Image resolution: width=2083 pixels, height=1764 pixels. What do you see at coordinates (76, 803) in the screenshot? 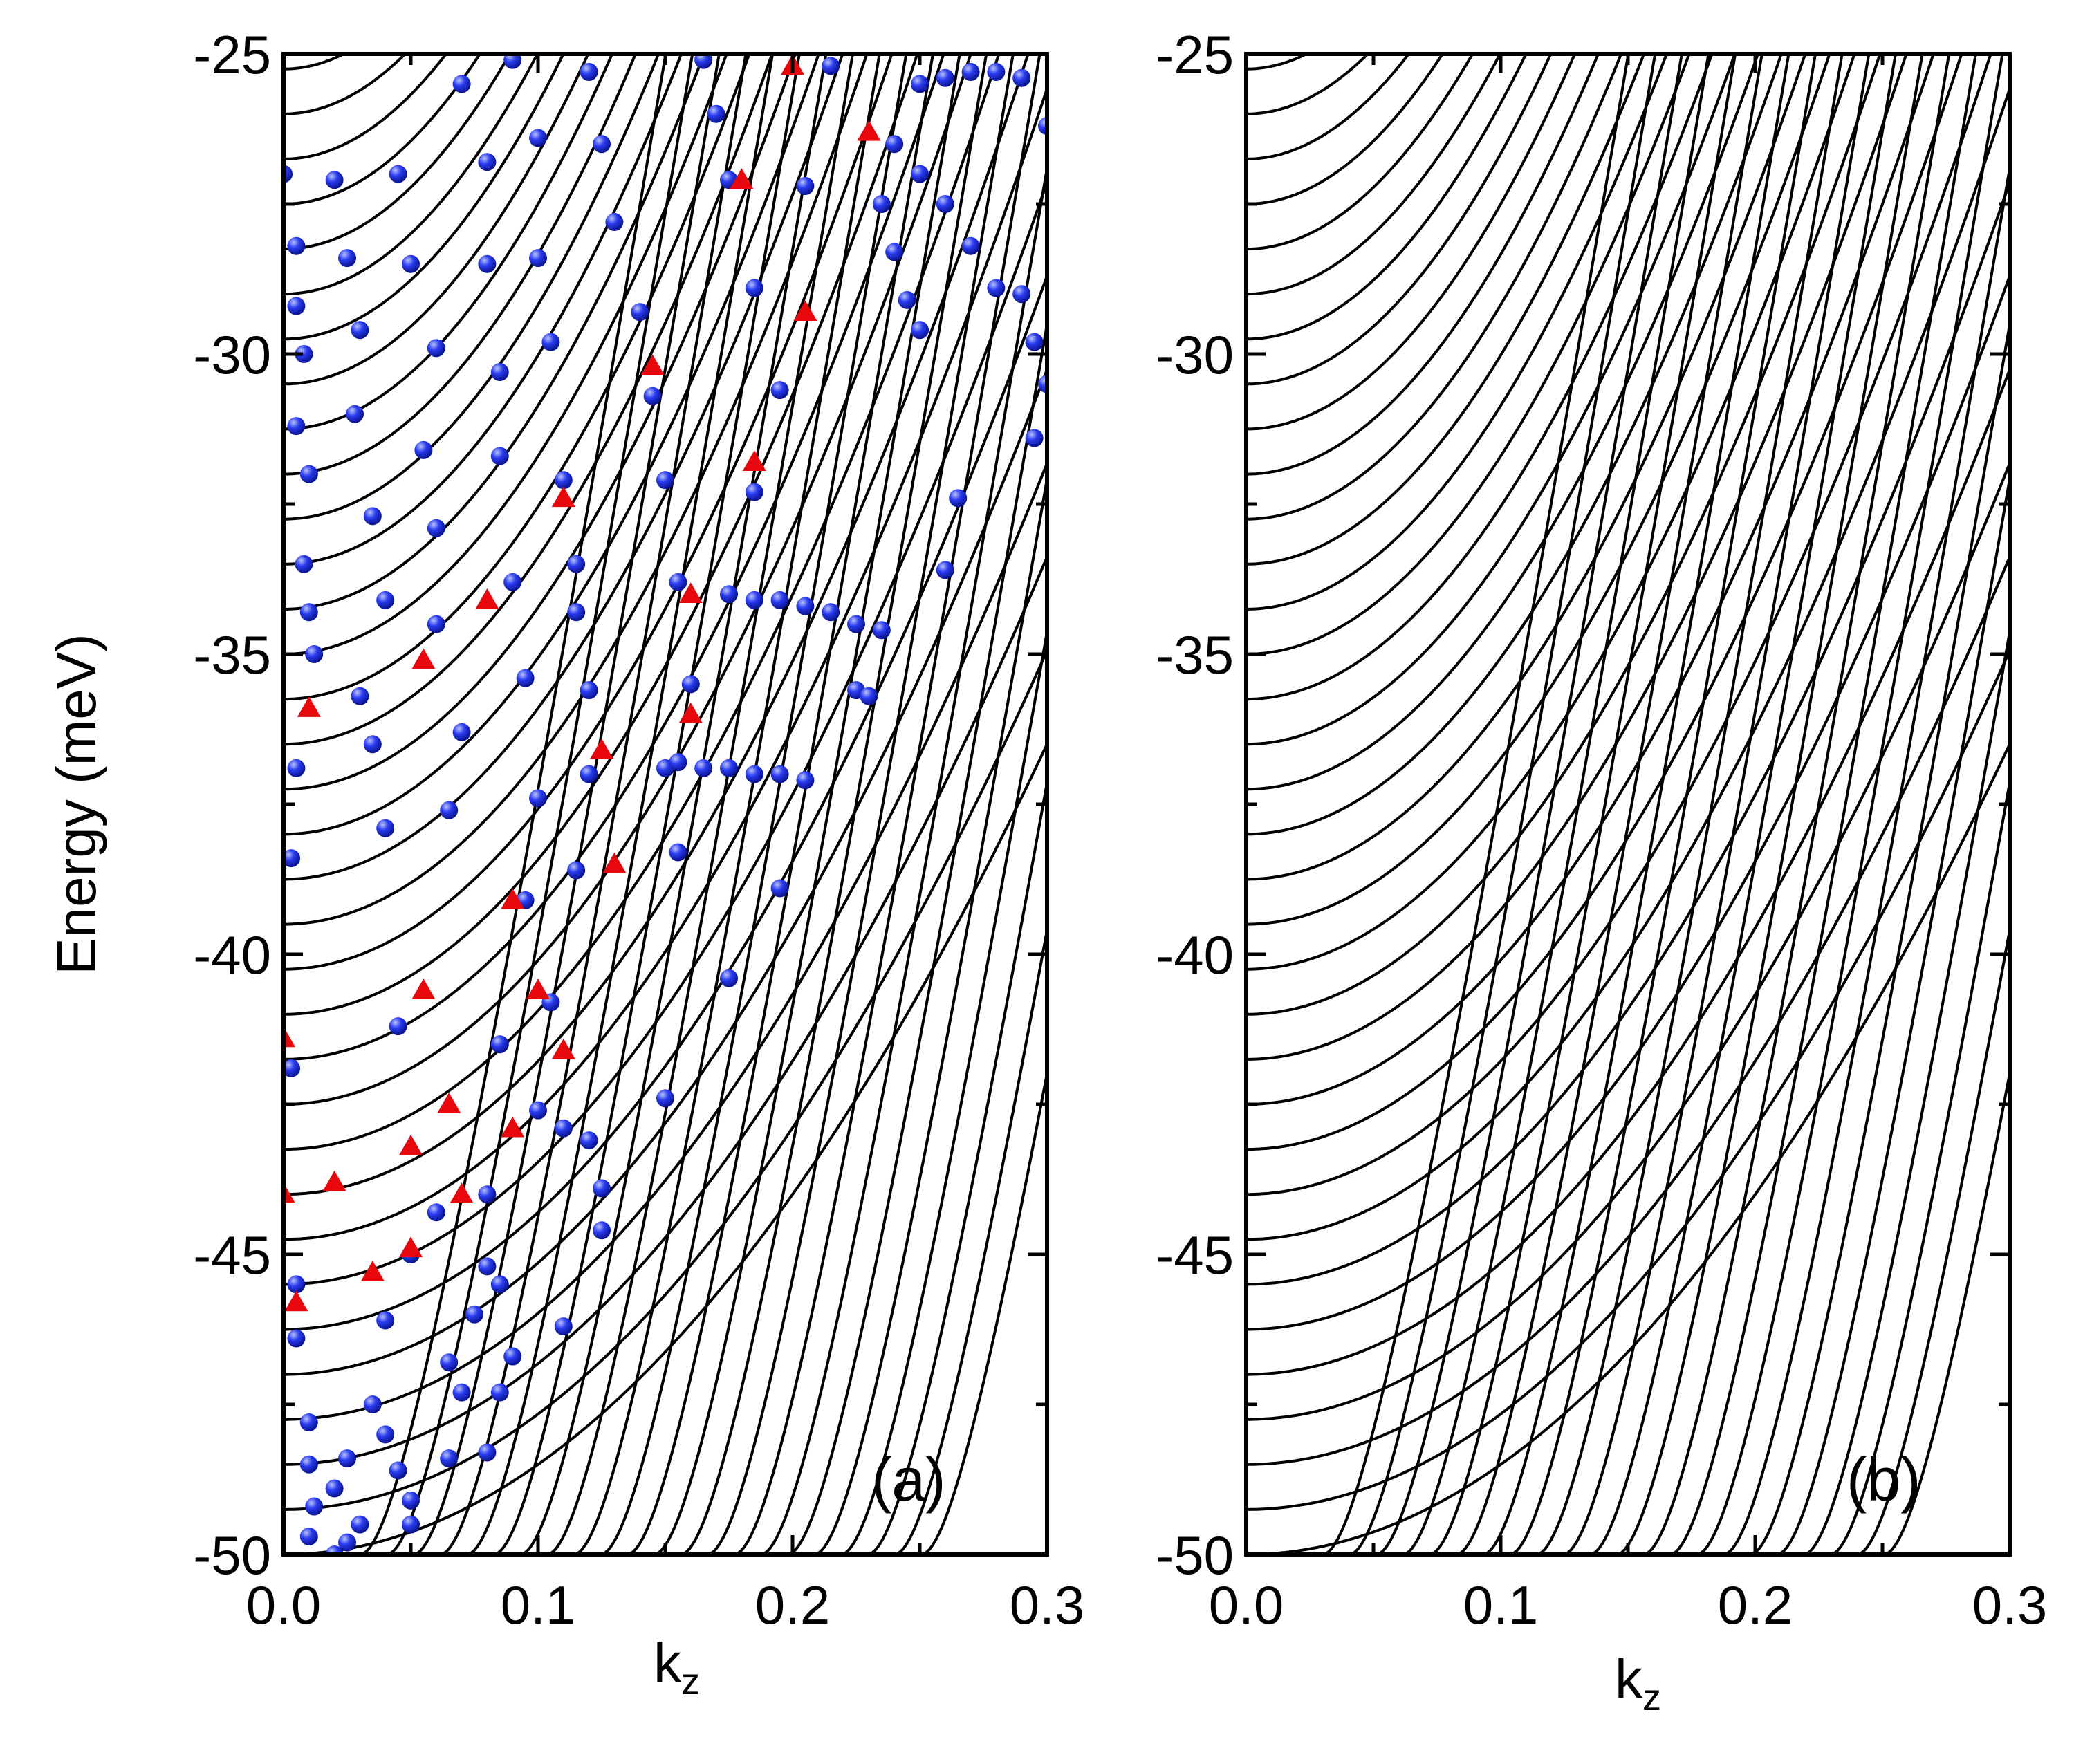
I see `y-axis-title: Energy (meV)` at bounding box center [76, 803].